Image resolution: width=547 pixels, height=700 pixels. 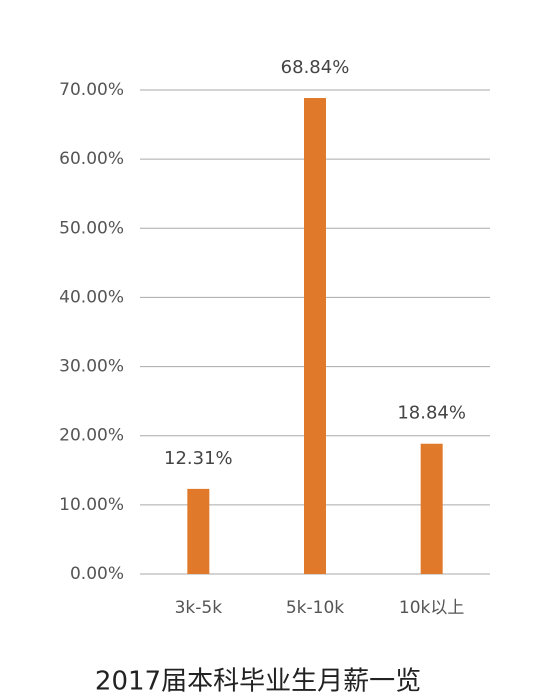 I want to click on y-tick-label: 30.00%, so click(x=91, y=367).